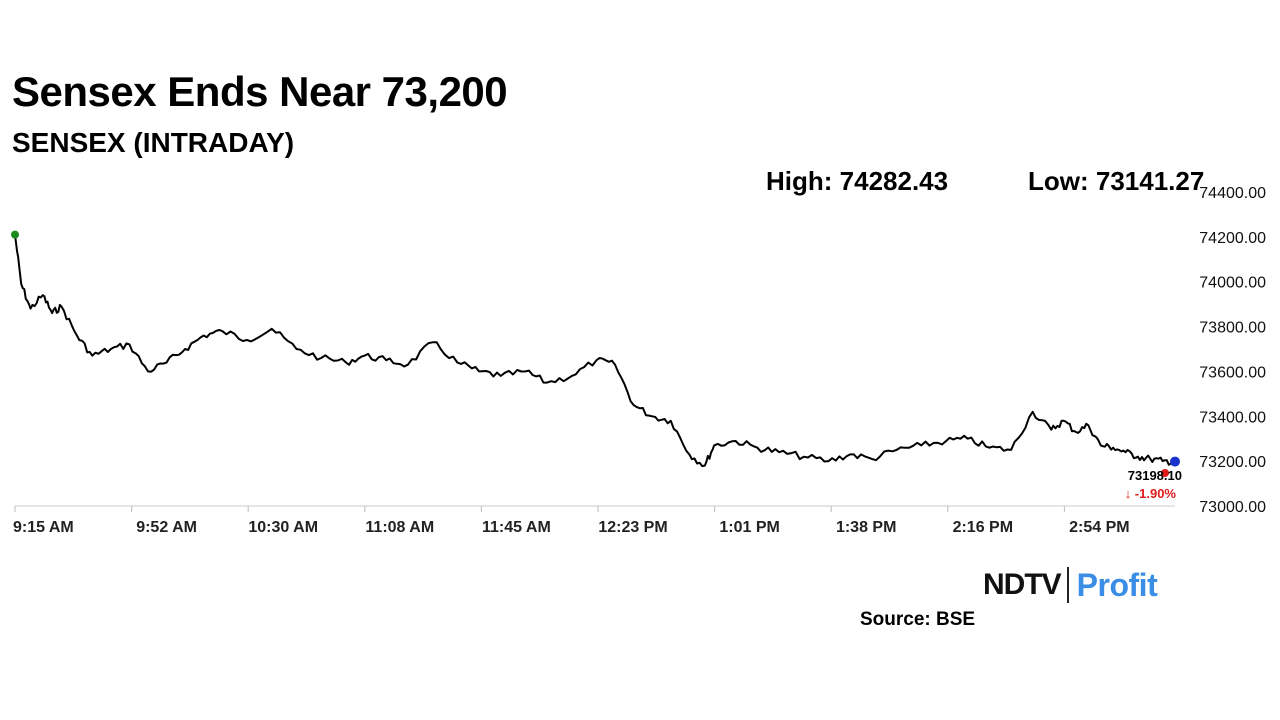  I want to click on logo-profit-text: Profit, so click(1117, 584).